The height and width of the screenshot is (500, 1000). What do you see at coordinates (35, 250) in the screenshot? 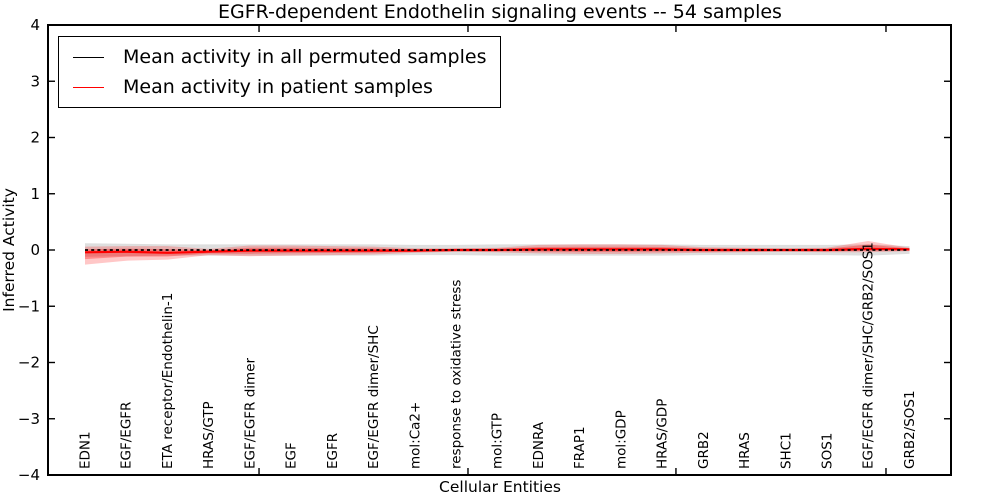
I see `y-tick-label: 0` at bounding box center [35, 250].